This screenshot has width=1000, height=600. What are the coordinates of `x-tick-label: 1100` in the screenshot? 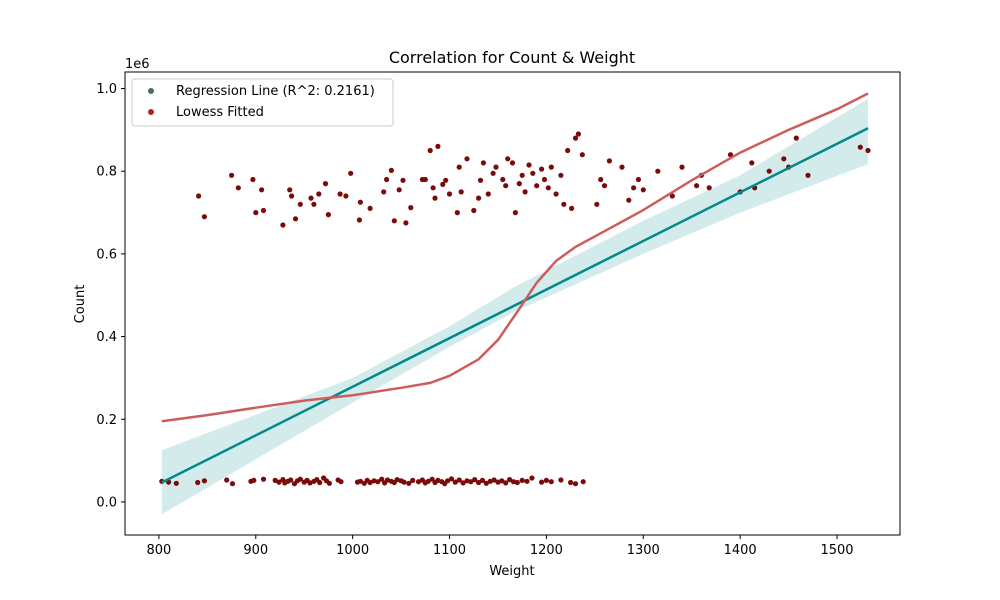 It's located at (449, 550).